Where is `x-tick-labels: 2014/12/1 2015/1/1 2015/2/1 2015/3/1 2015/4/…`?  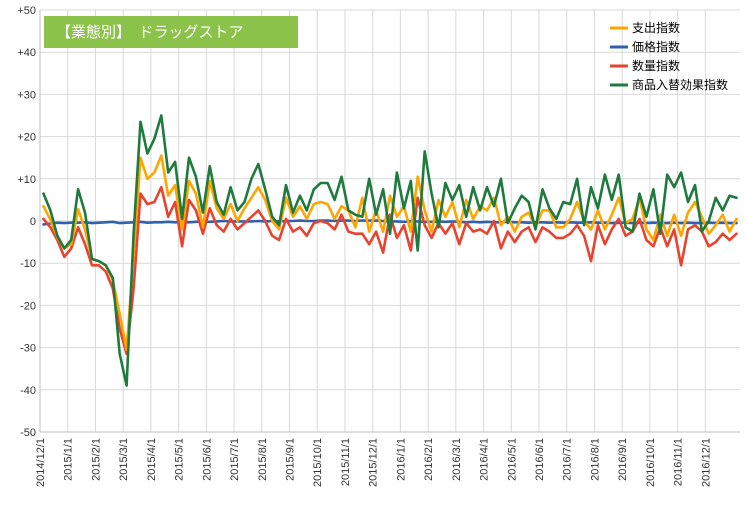 x-tick-labels: 2014/12/1 2015/1/1 2015/2/1 2015/3/1 2015/4/… is located at coordinates (373, 462).